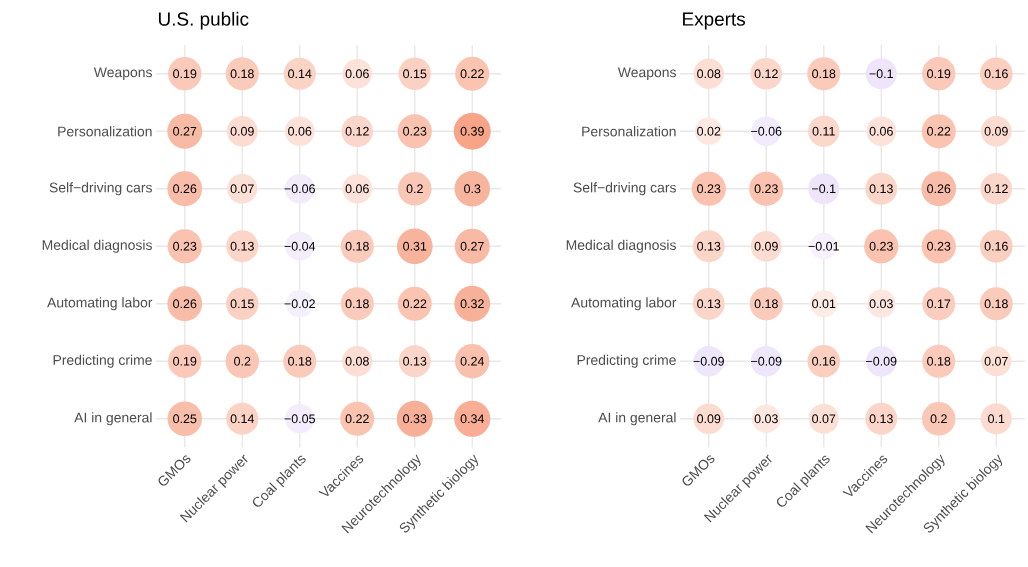  What do you see at coordinates (415, 419) in the screenshot?
I see `data-label: 0.33` at bounding box center [415, 419].